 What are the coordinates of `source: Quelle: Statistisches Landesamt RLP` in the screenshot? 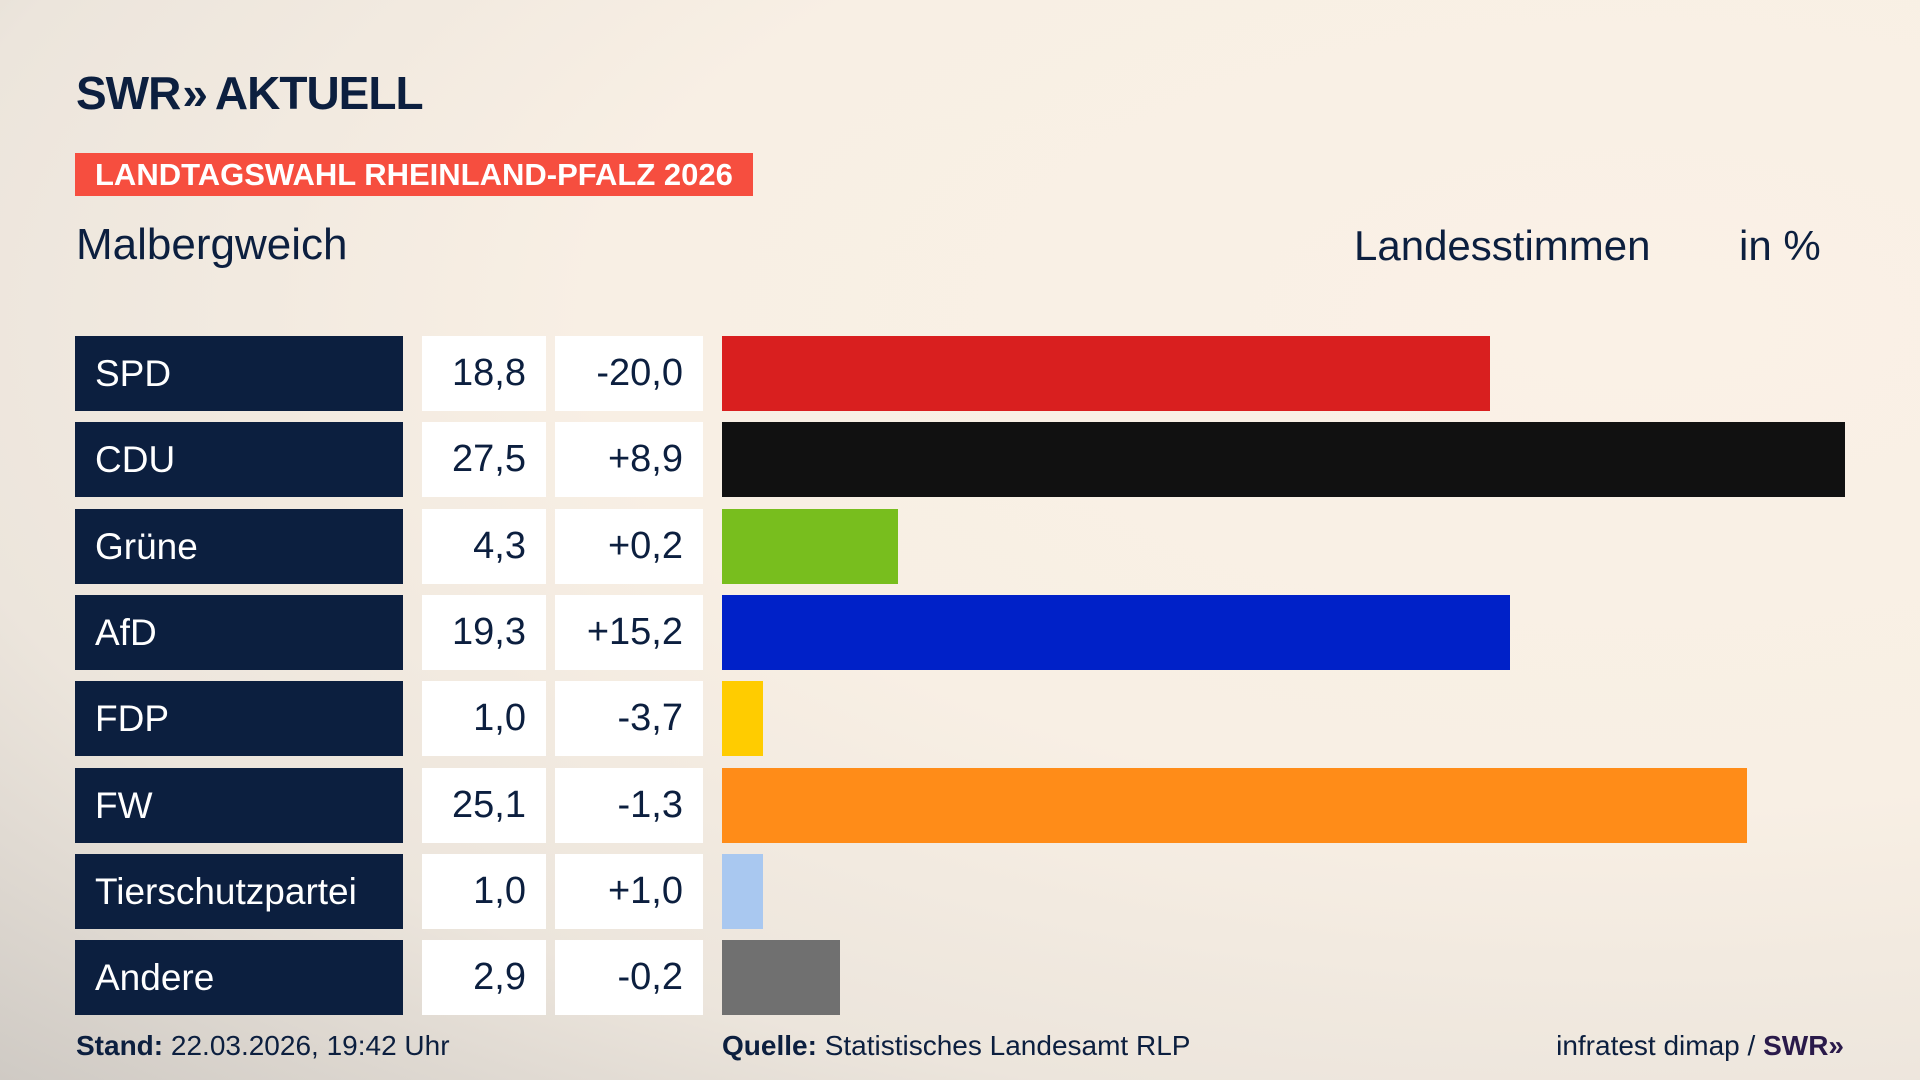 It's located at (956, 1046).